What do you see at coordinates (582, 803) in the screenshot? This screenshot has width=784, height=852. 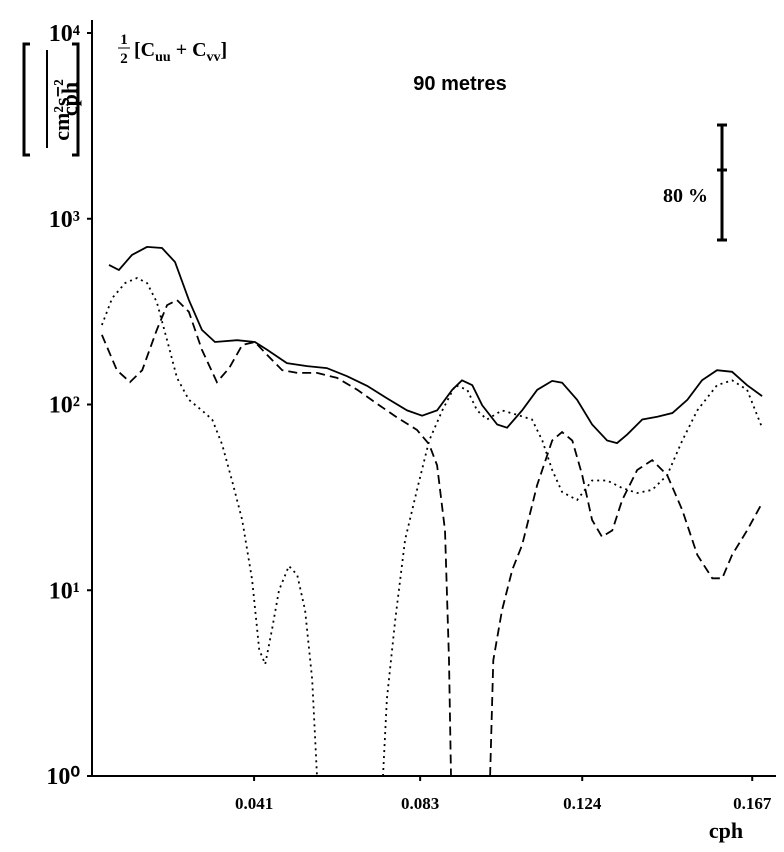 I see `x-tick-label: 0.124` at bounding box center [582, 803].